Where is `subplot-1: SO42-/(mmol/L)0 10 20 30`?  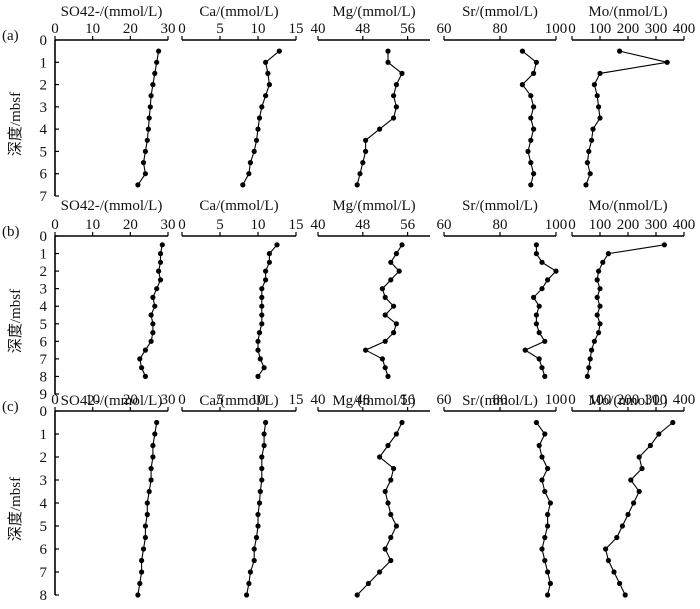
subplot-1: SO42-/(mmol/L)0 10 20 30 is located at coordinates (113, 495).